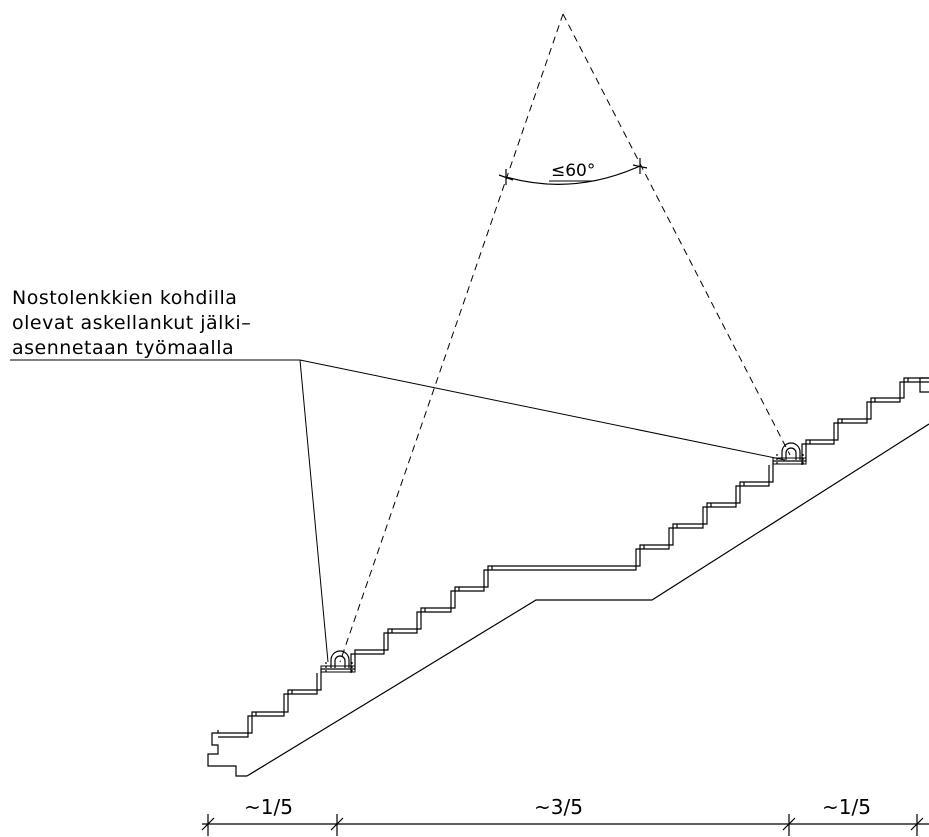 The width and height of the screenshot is (929, 837). Describe the element at coordinates (131, 323) in the screenshot. I see `annotation-line-2: olevat askellankut jälki–` at that location.